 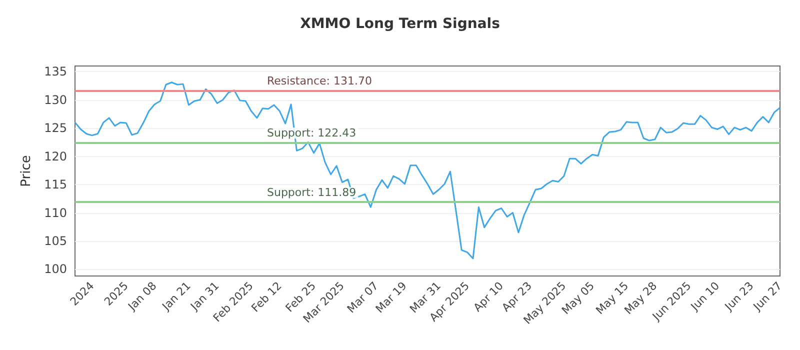 I want to click on y-tick-label: 115, so click(x=55, y=185).